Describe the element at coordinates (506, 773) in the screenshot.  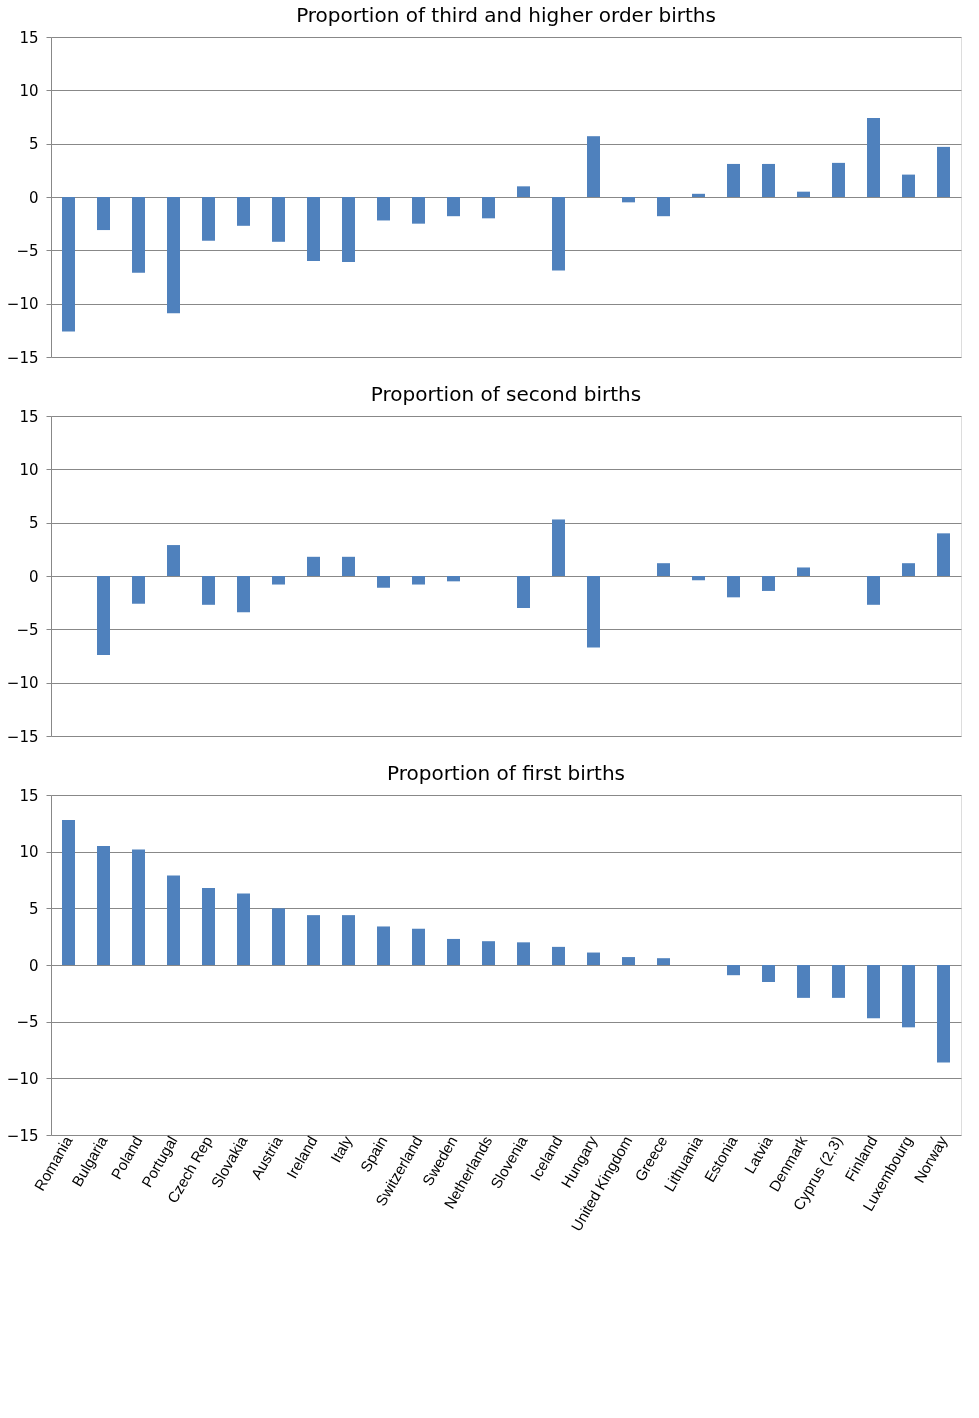
I see `chart-title: Proportion of first births` at that location.